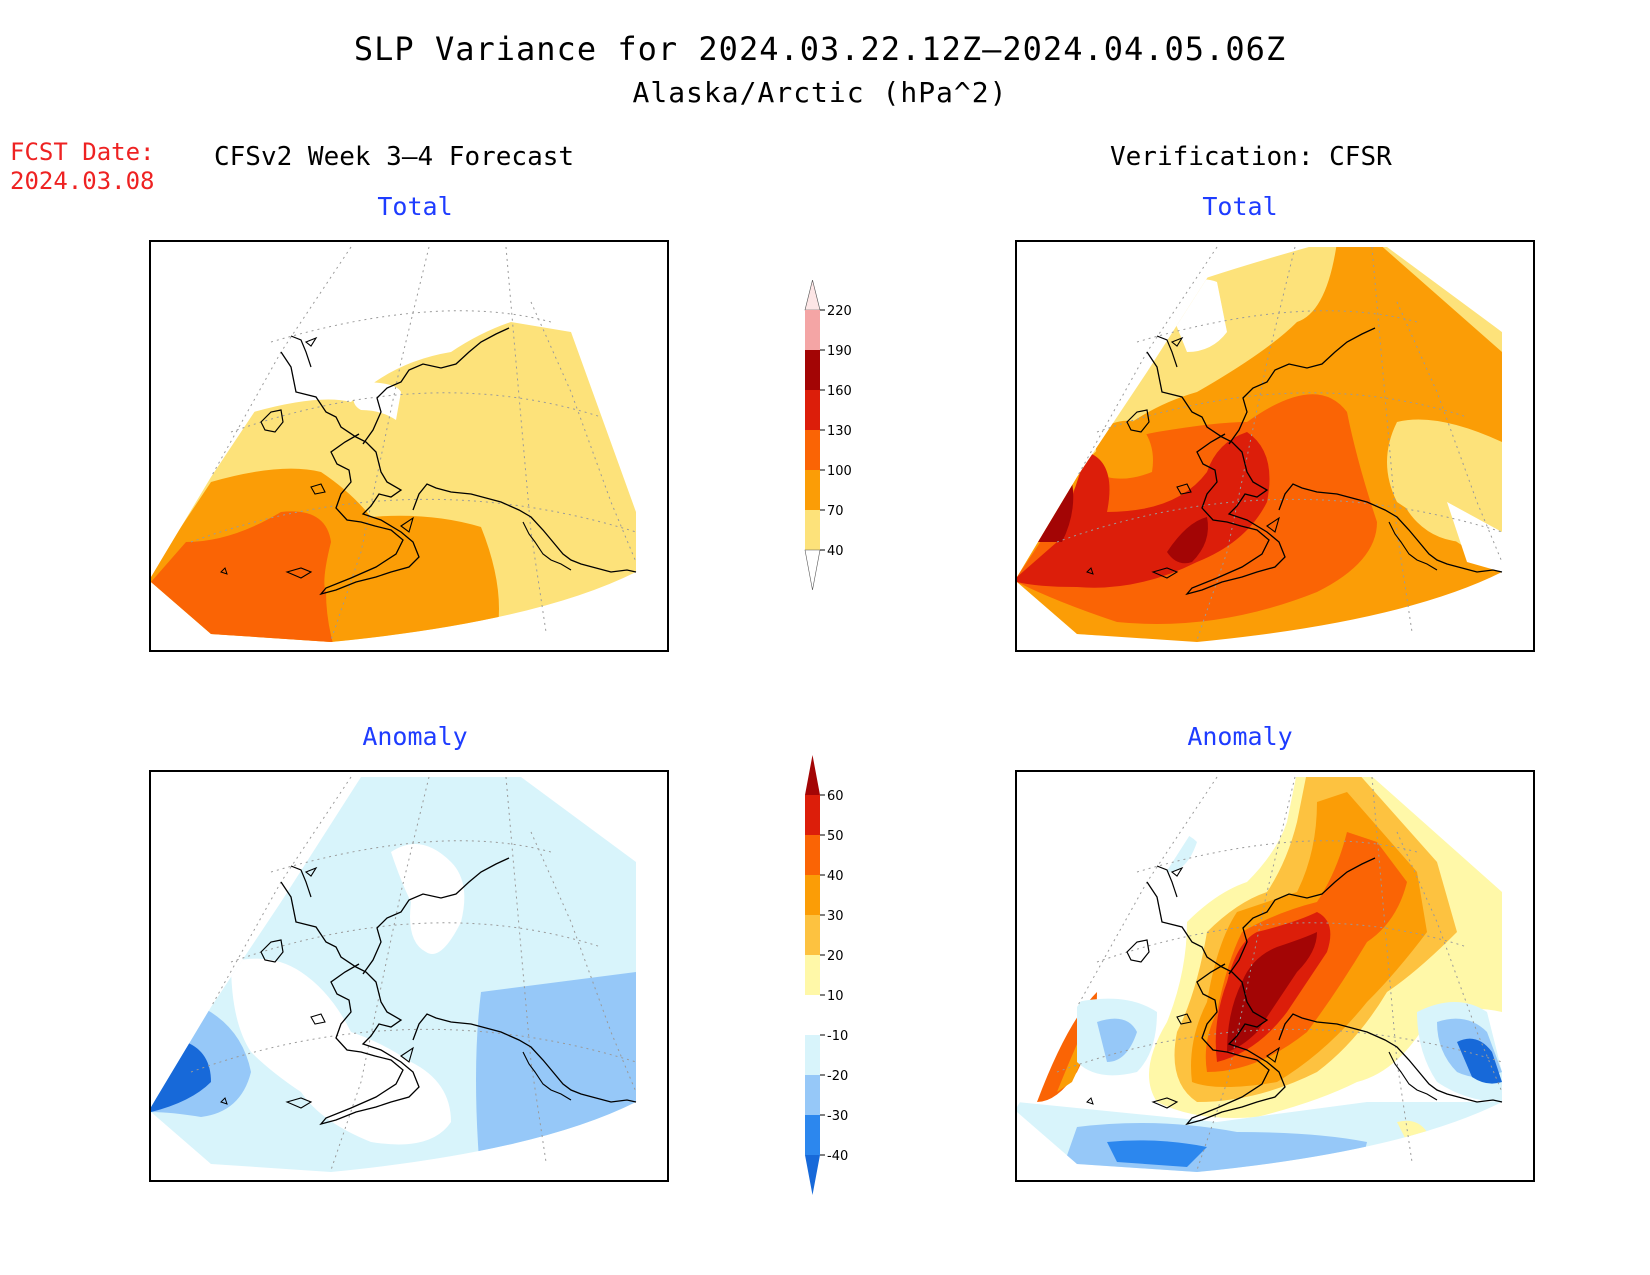  Describe the element at coordinates (835, 551) in the screenshot. I see `total-colorbar-label: 40` at that location.